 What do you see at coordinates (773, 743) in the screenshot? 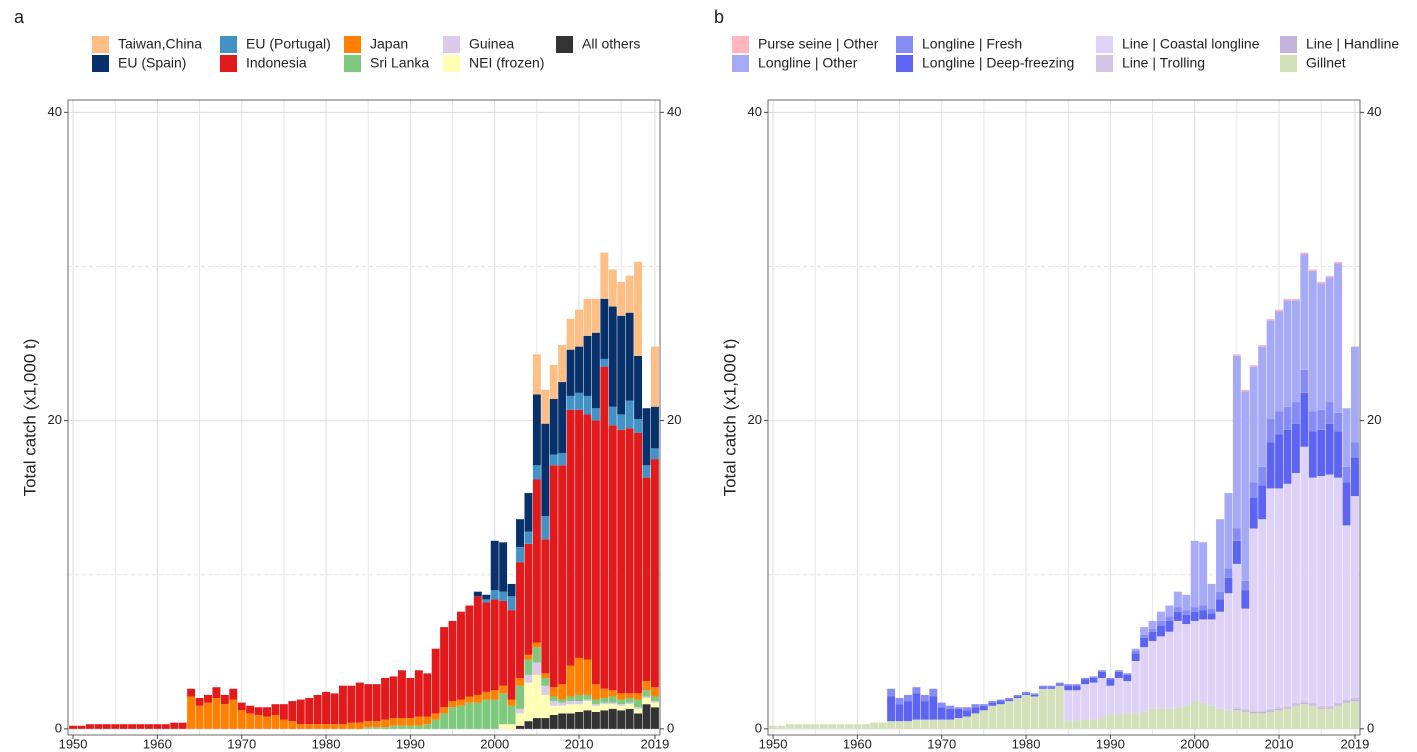
I see `x-tick-label: 1950` at bounding box center [773, 743].